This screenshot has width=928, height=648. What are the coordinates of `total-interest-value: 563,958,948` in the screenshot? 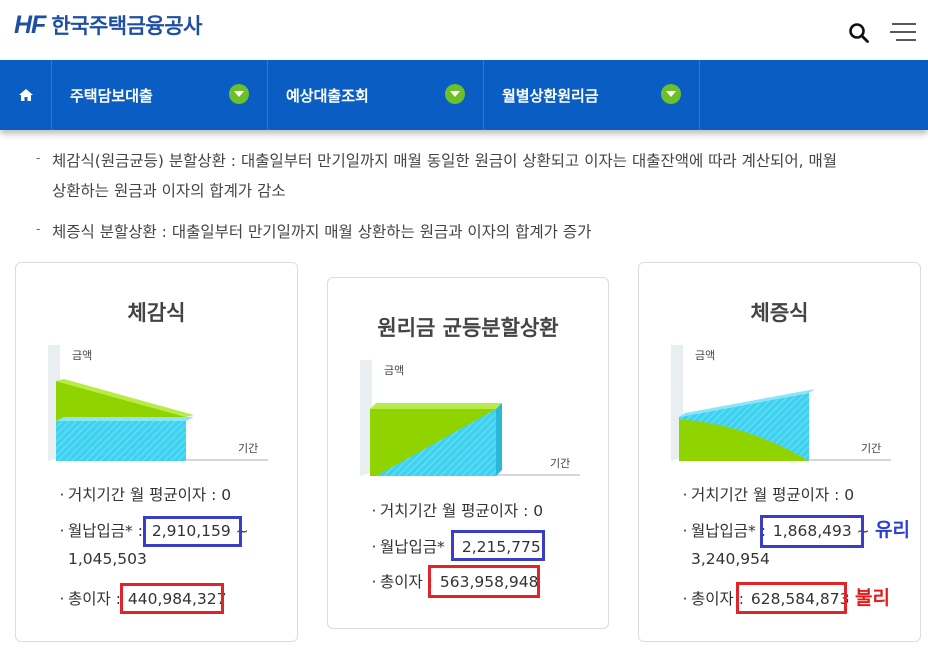 It's located at (489, 582).